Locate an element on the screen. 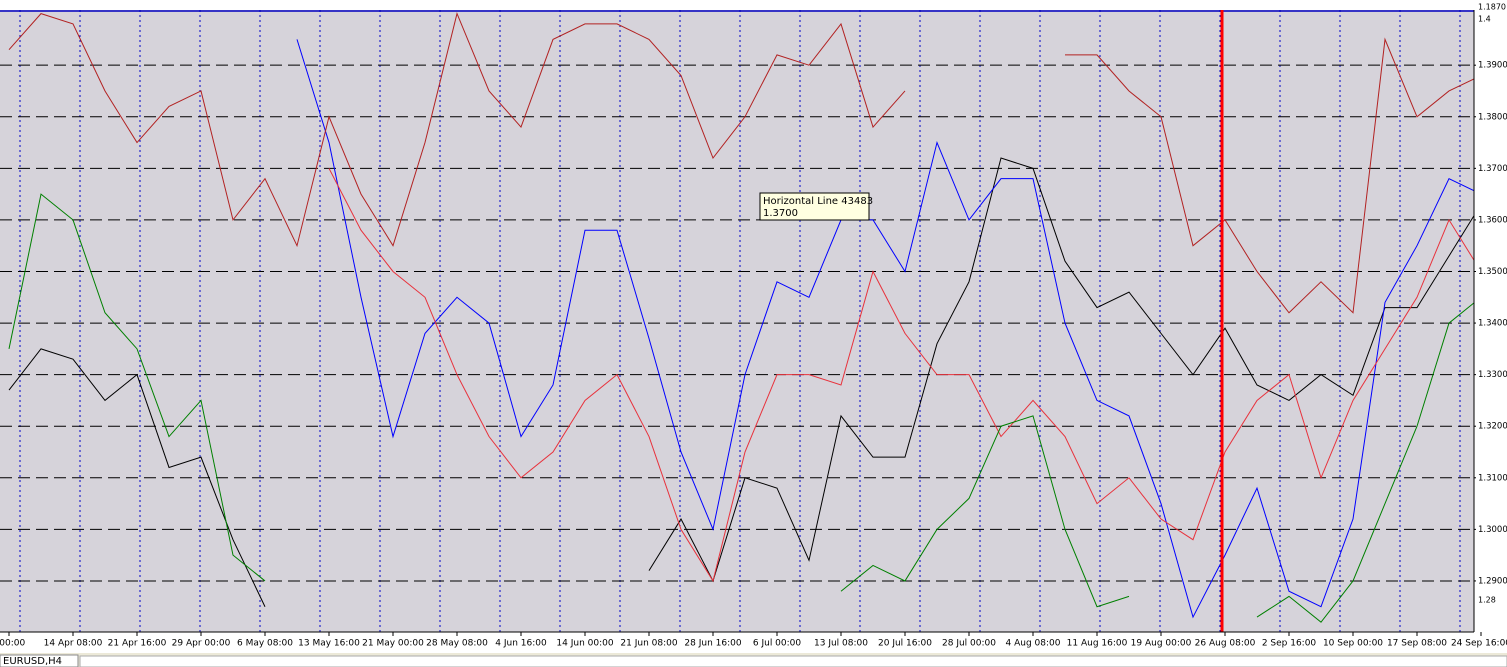  y-tick-label: 1.3400 is located at coordinates (1492, 324).